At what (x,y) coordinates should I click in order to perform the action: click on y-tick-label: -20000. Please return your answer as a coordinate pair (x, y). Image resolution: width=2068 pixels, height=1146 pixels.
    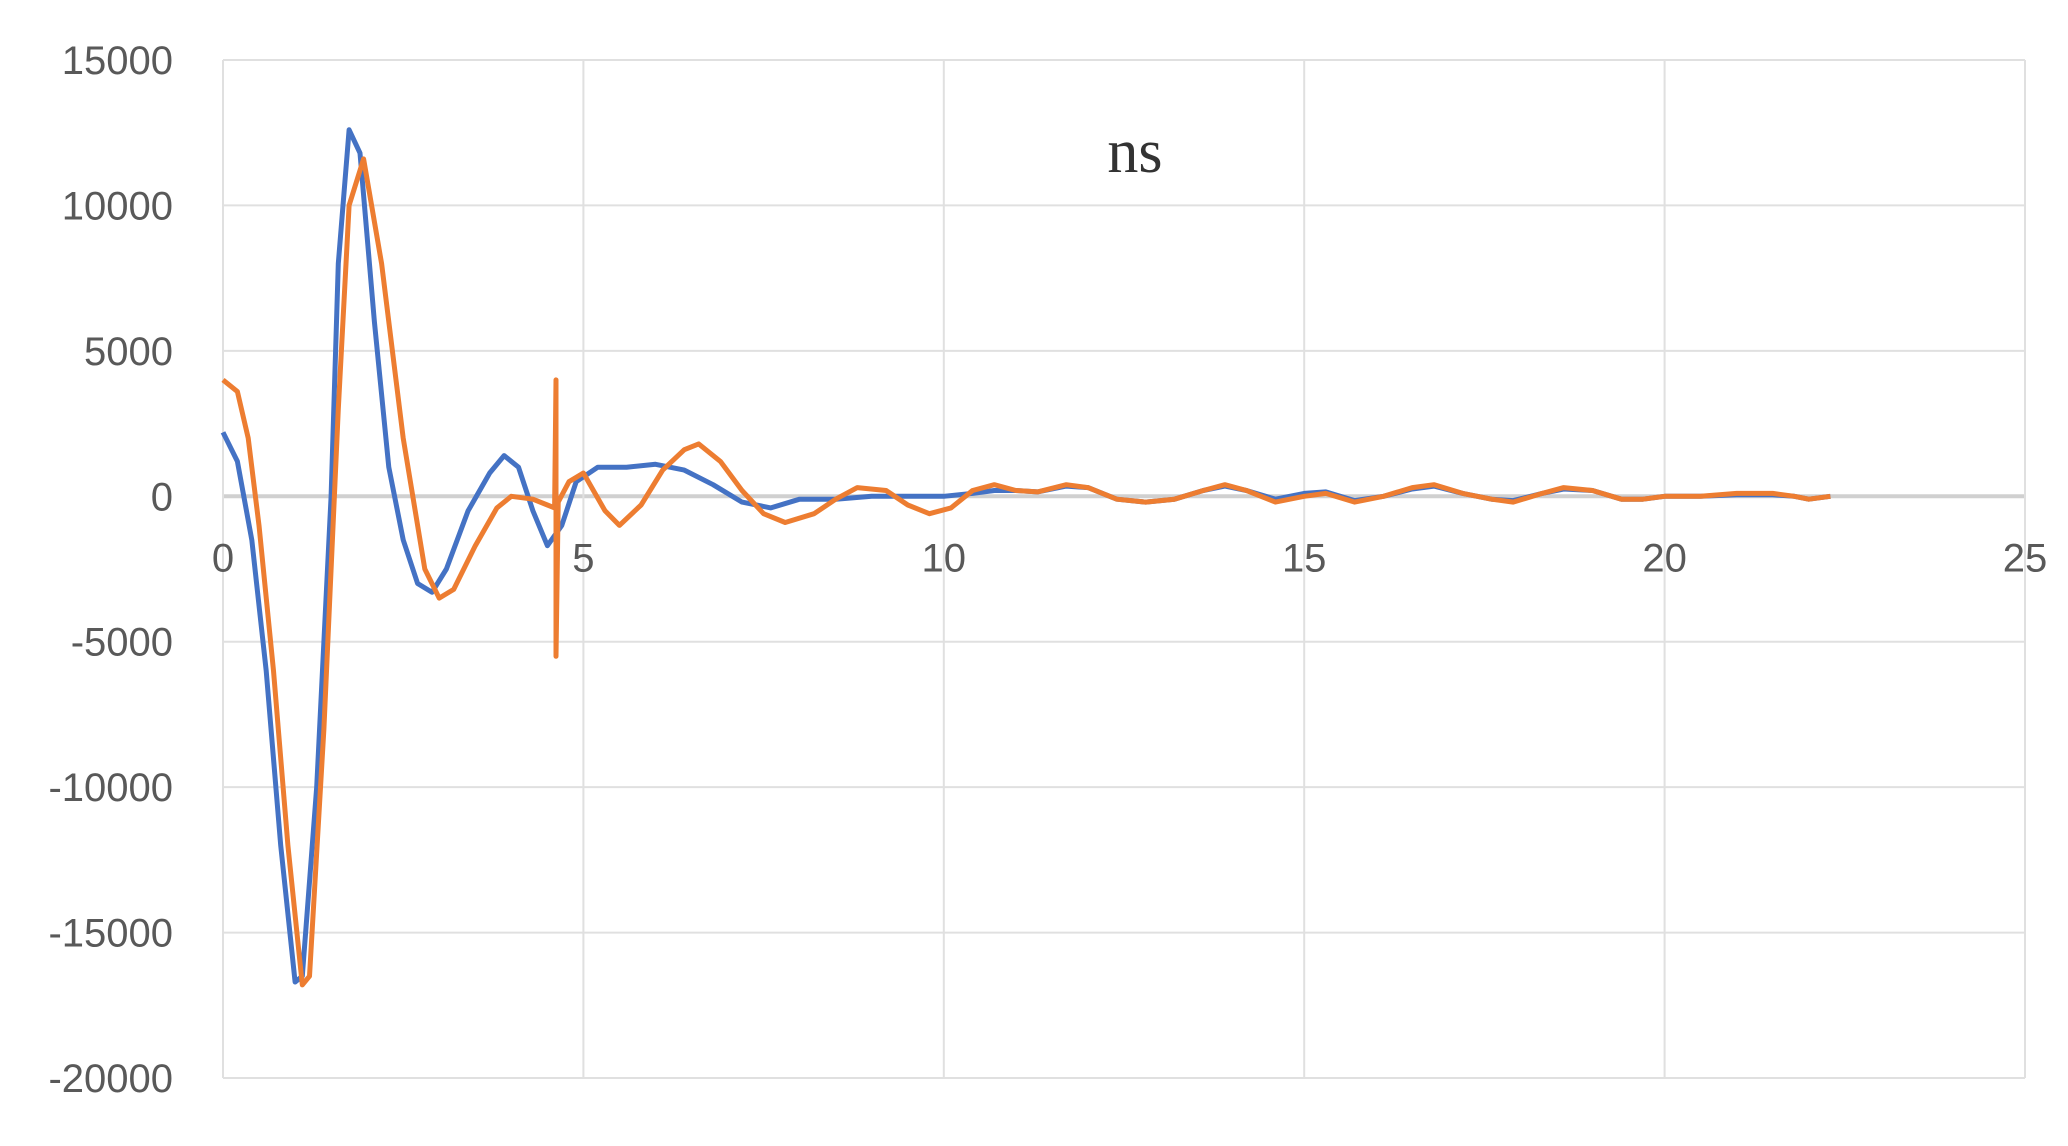
    Looking at the image, I should click on (110, 1079).